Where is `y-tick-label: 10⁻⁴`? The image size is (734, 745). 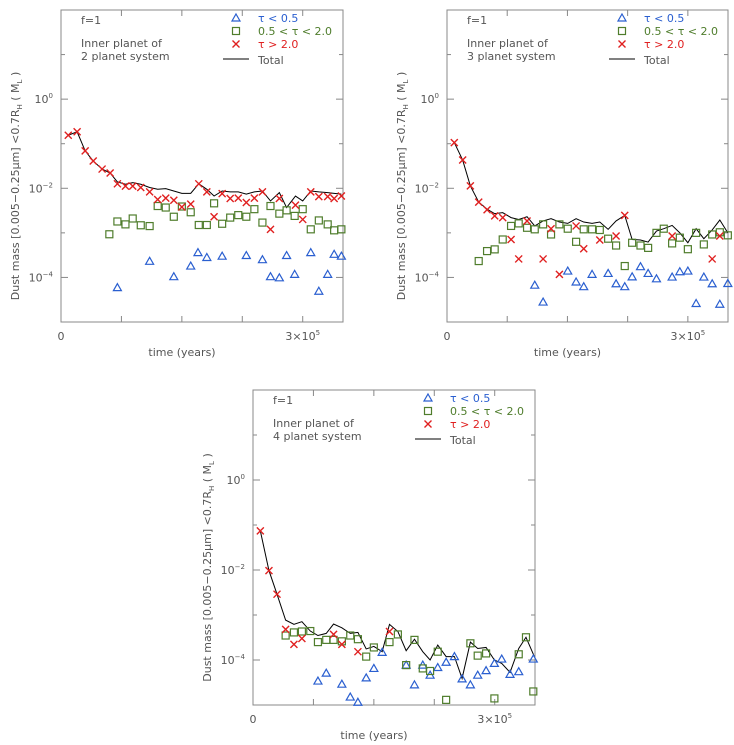
y-tick-label: 10⁻⁴ is located at coordinates (233, 660).